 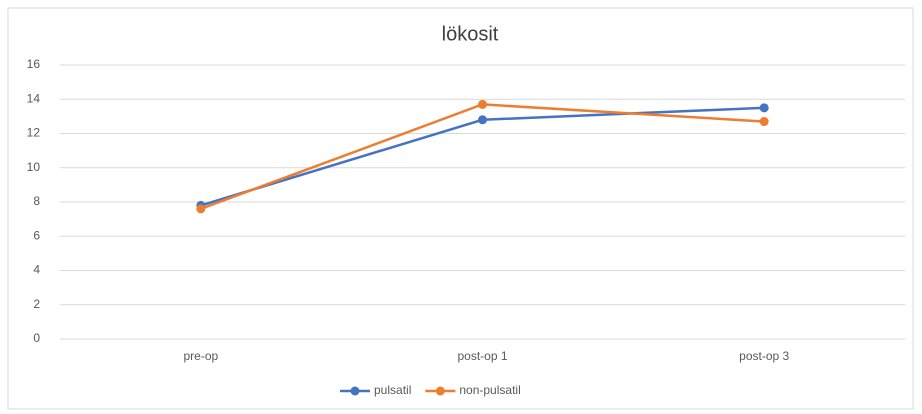 What do you see at coordinates (36, 270) in the screenshot?
I see `y-tick-label: 4` at bounding box center [36, 270].